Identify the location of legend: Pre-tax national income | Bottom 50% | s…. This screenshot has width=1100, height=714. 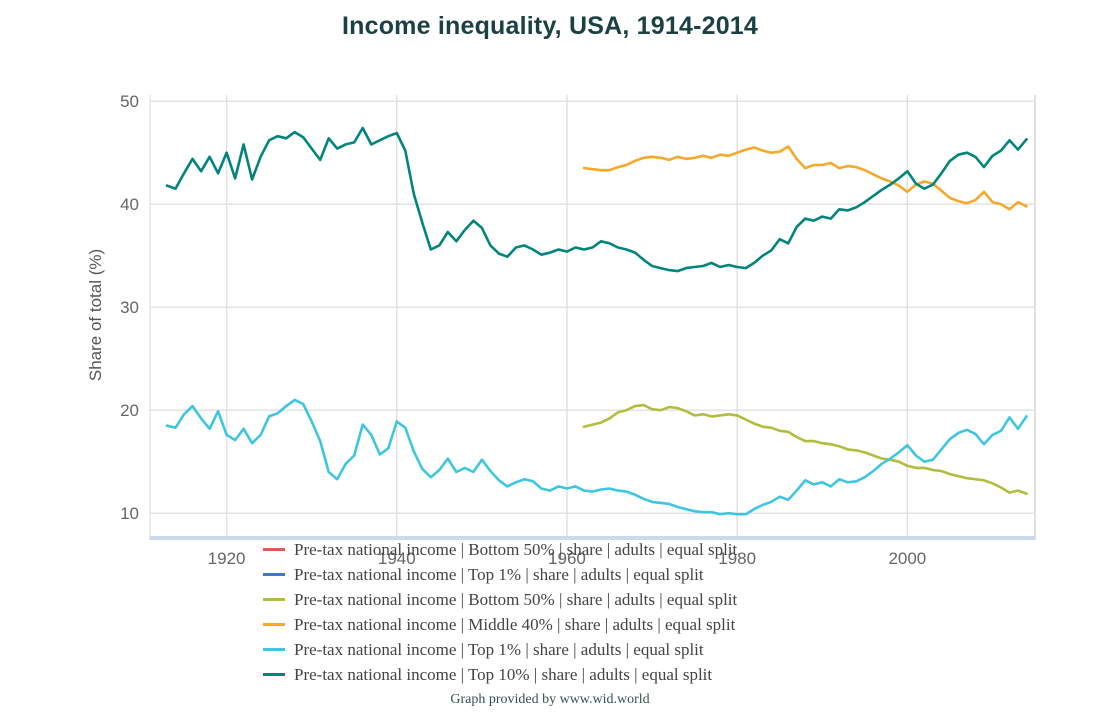
(500, 612).